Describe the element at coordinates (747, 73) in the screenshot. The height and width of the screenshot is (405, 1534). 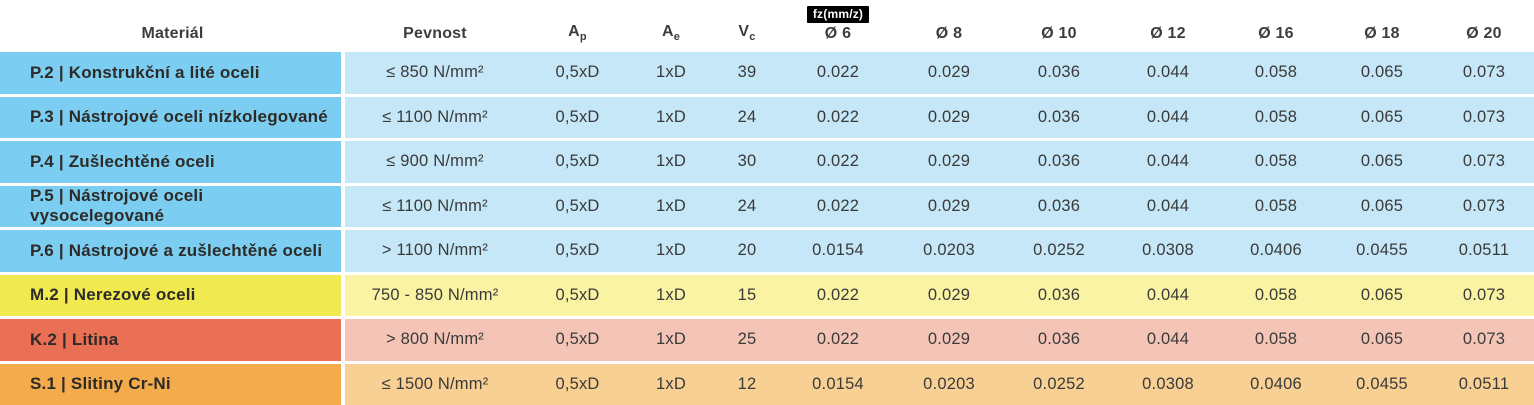
I see `vc-cell: 39` at that location.